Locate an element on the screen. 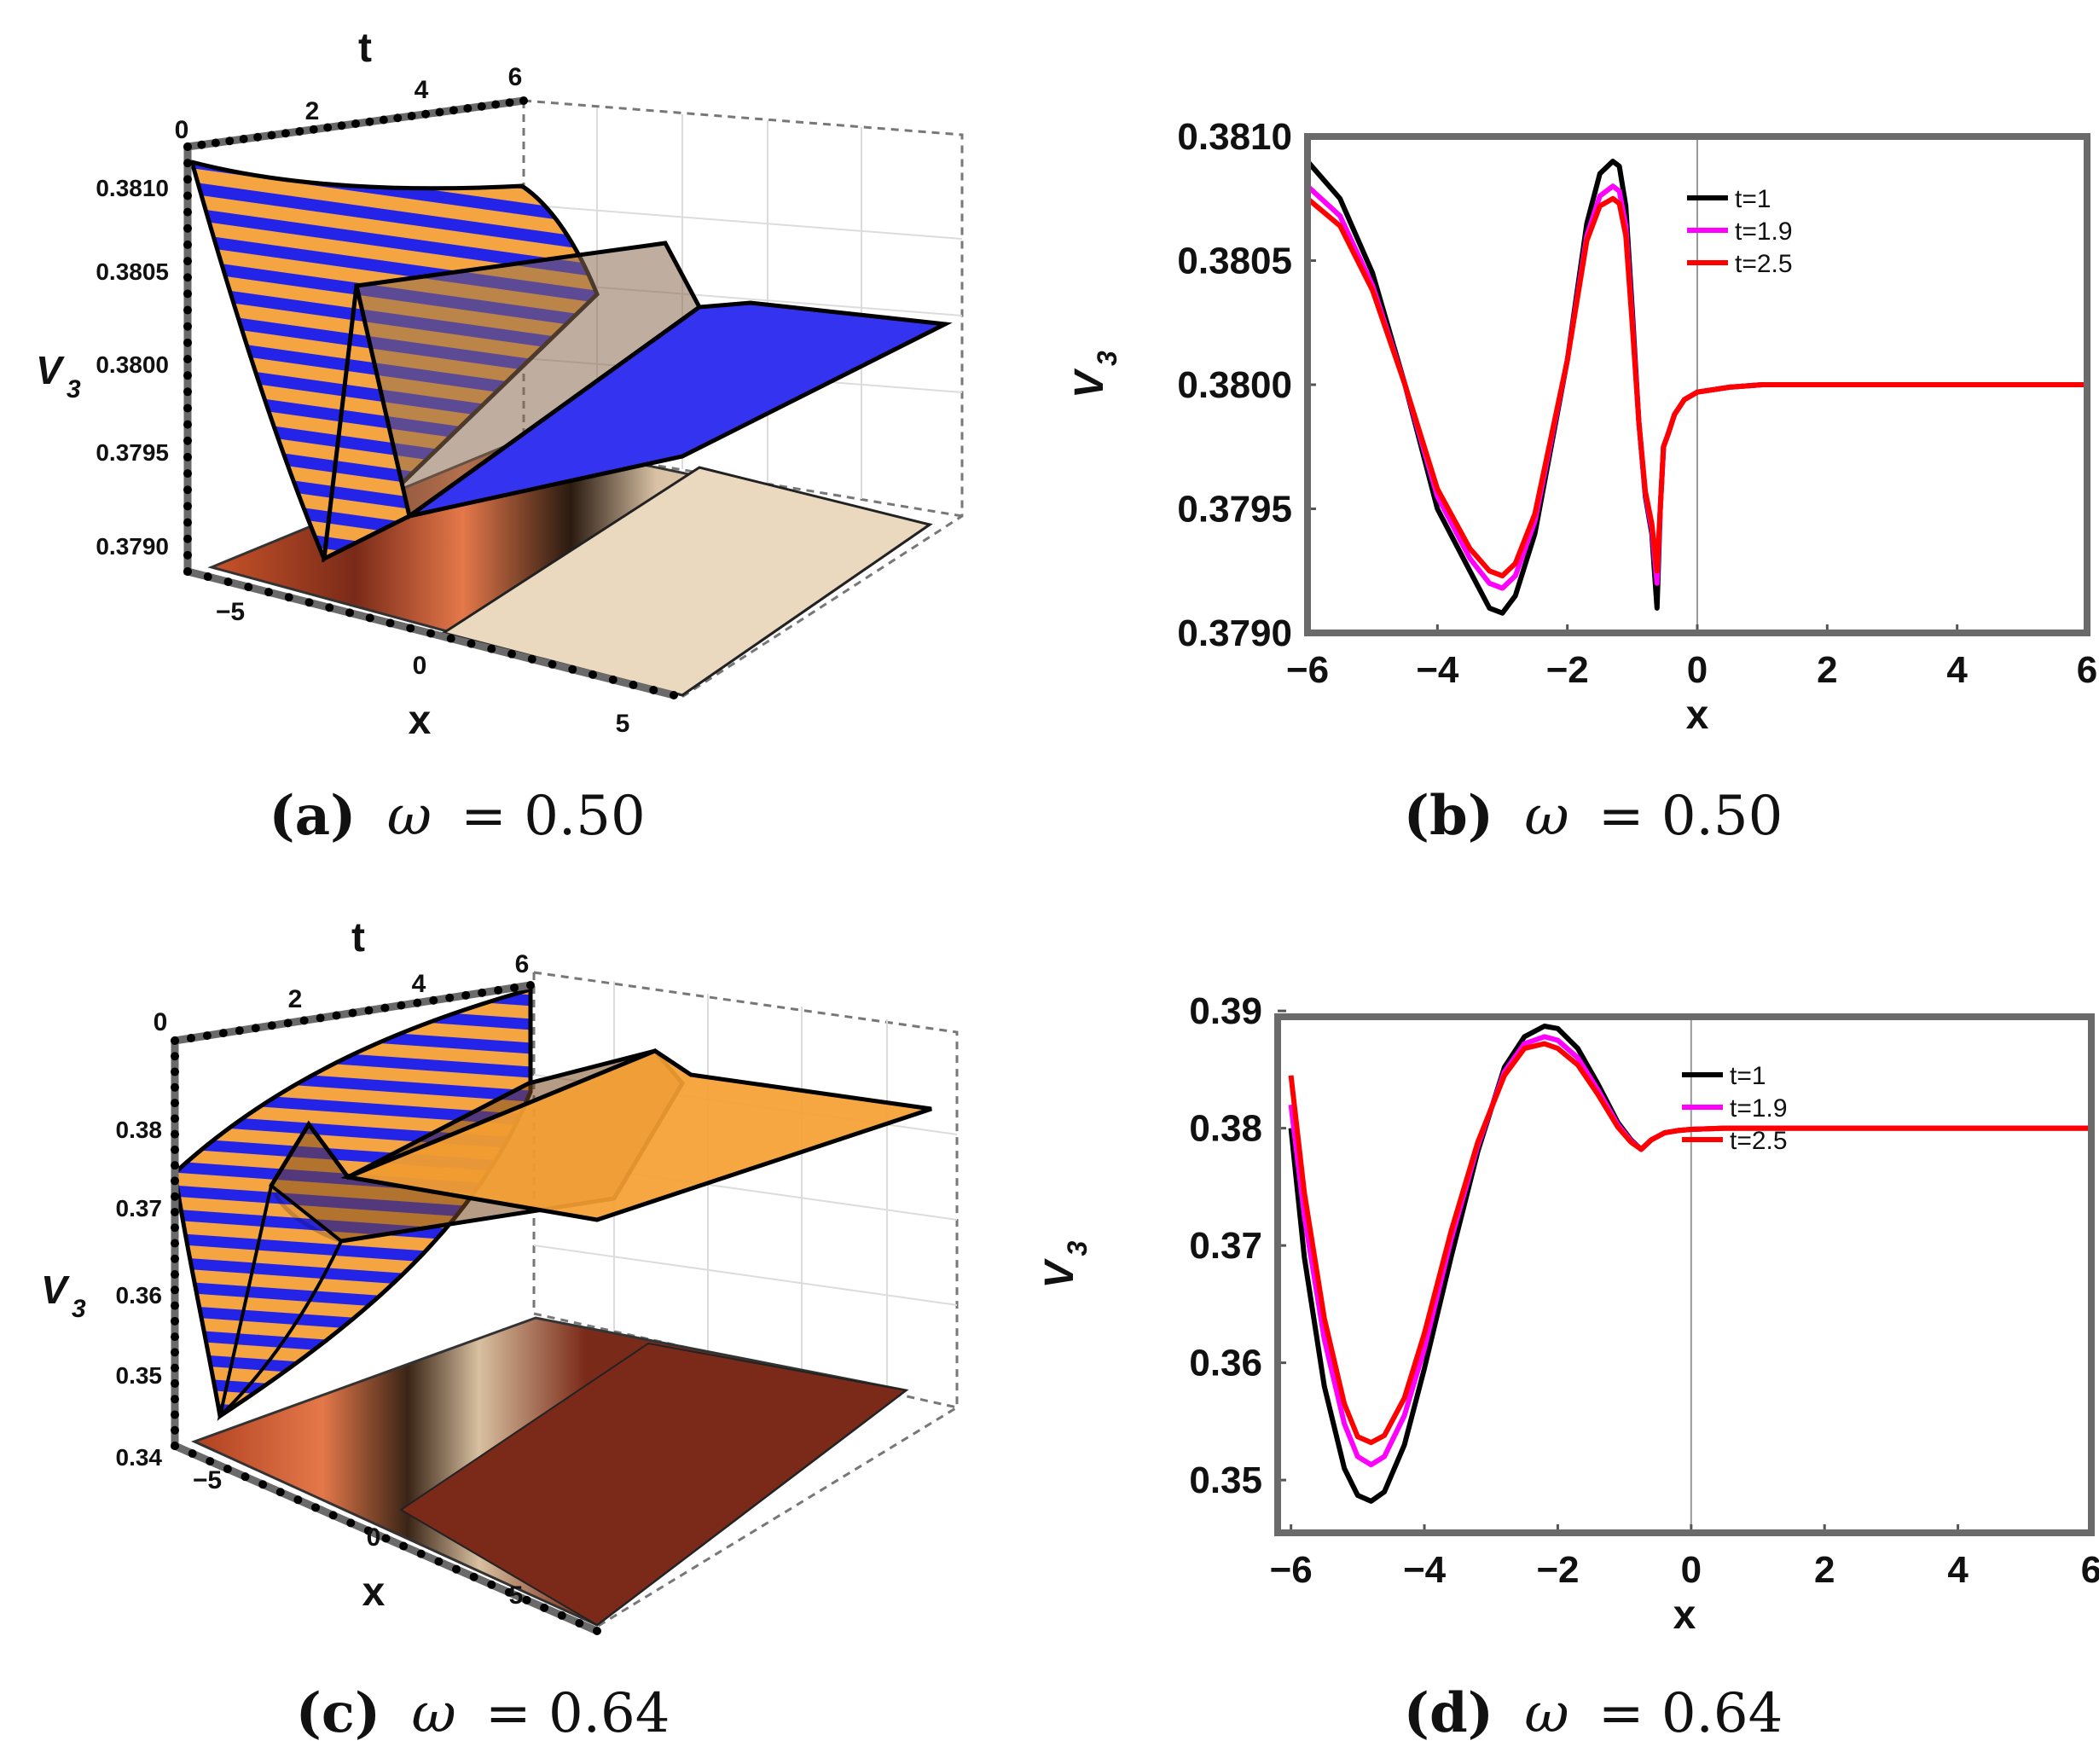 The width and height of the screenshot is (2099, 1764). panel-c-x-tick: 0 is located at coordinates (374, 1537).